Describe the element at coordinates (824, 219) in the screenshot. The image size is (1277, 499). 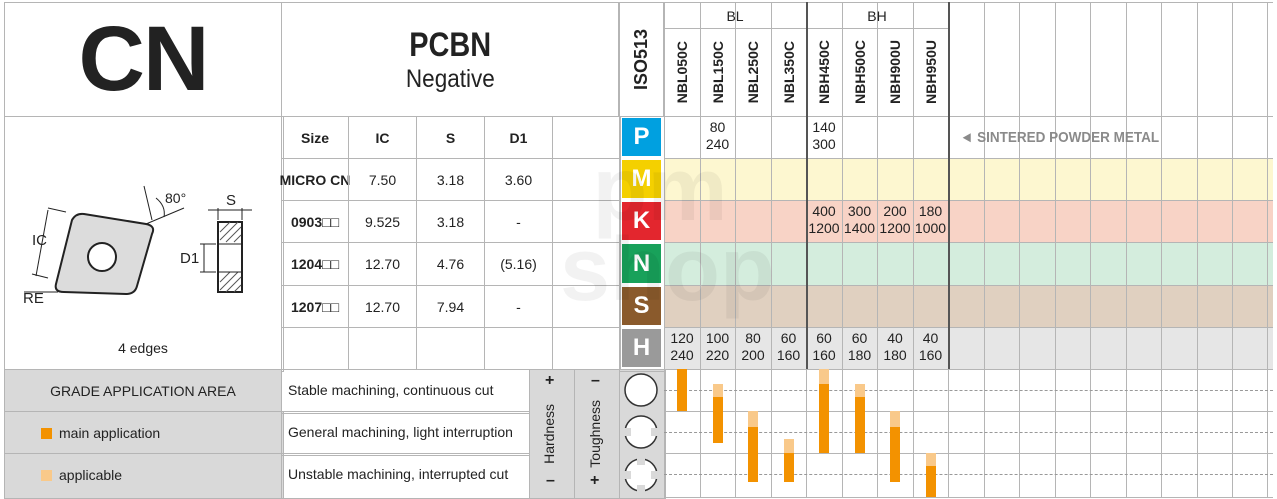
I see `cutting-speed-k: 400 1200` at that location.